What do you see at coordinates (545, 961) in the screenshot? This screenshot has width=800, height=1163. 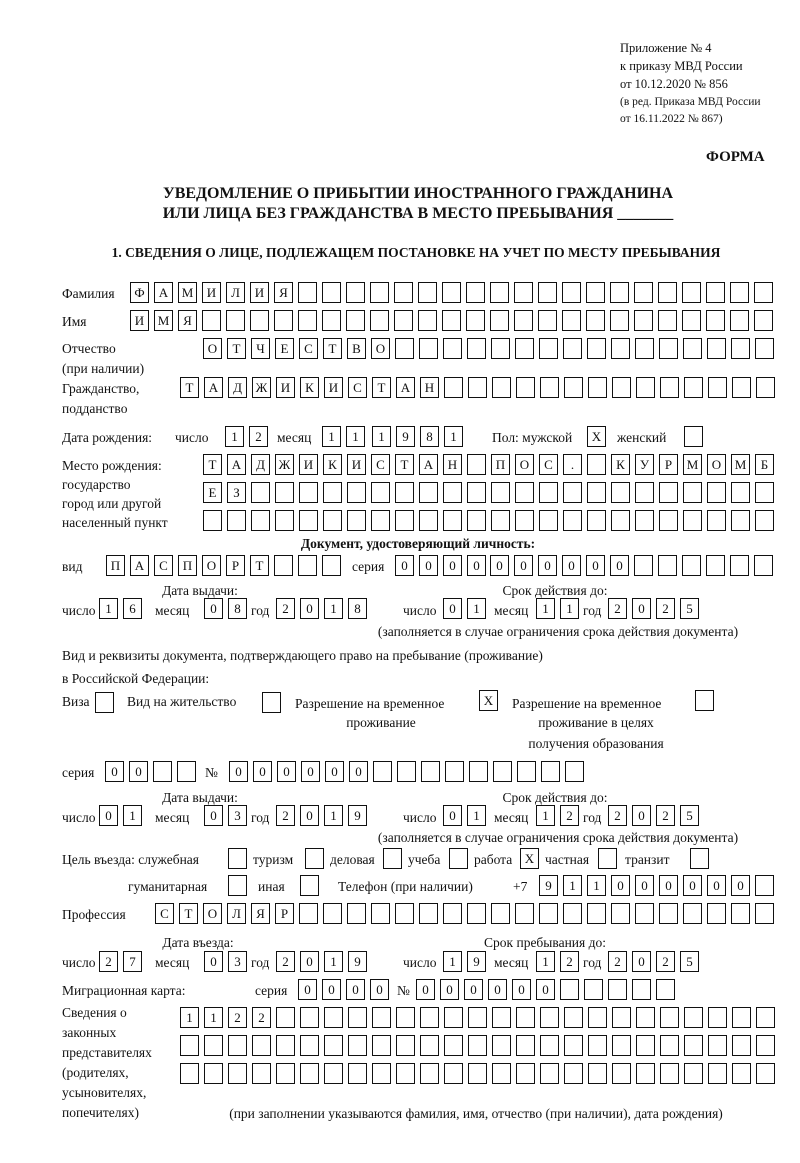 I see `cell-until-month: 1` at bounding box center [545, 961].